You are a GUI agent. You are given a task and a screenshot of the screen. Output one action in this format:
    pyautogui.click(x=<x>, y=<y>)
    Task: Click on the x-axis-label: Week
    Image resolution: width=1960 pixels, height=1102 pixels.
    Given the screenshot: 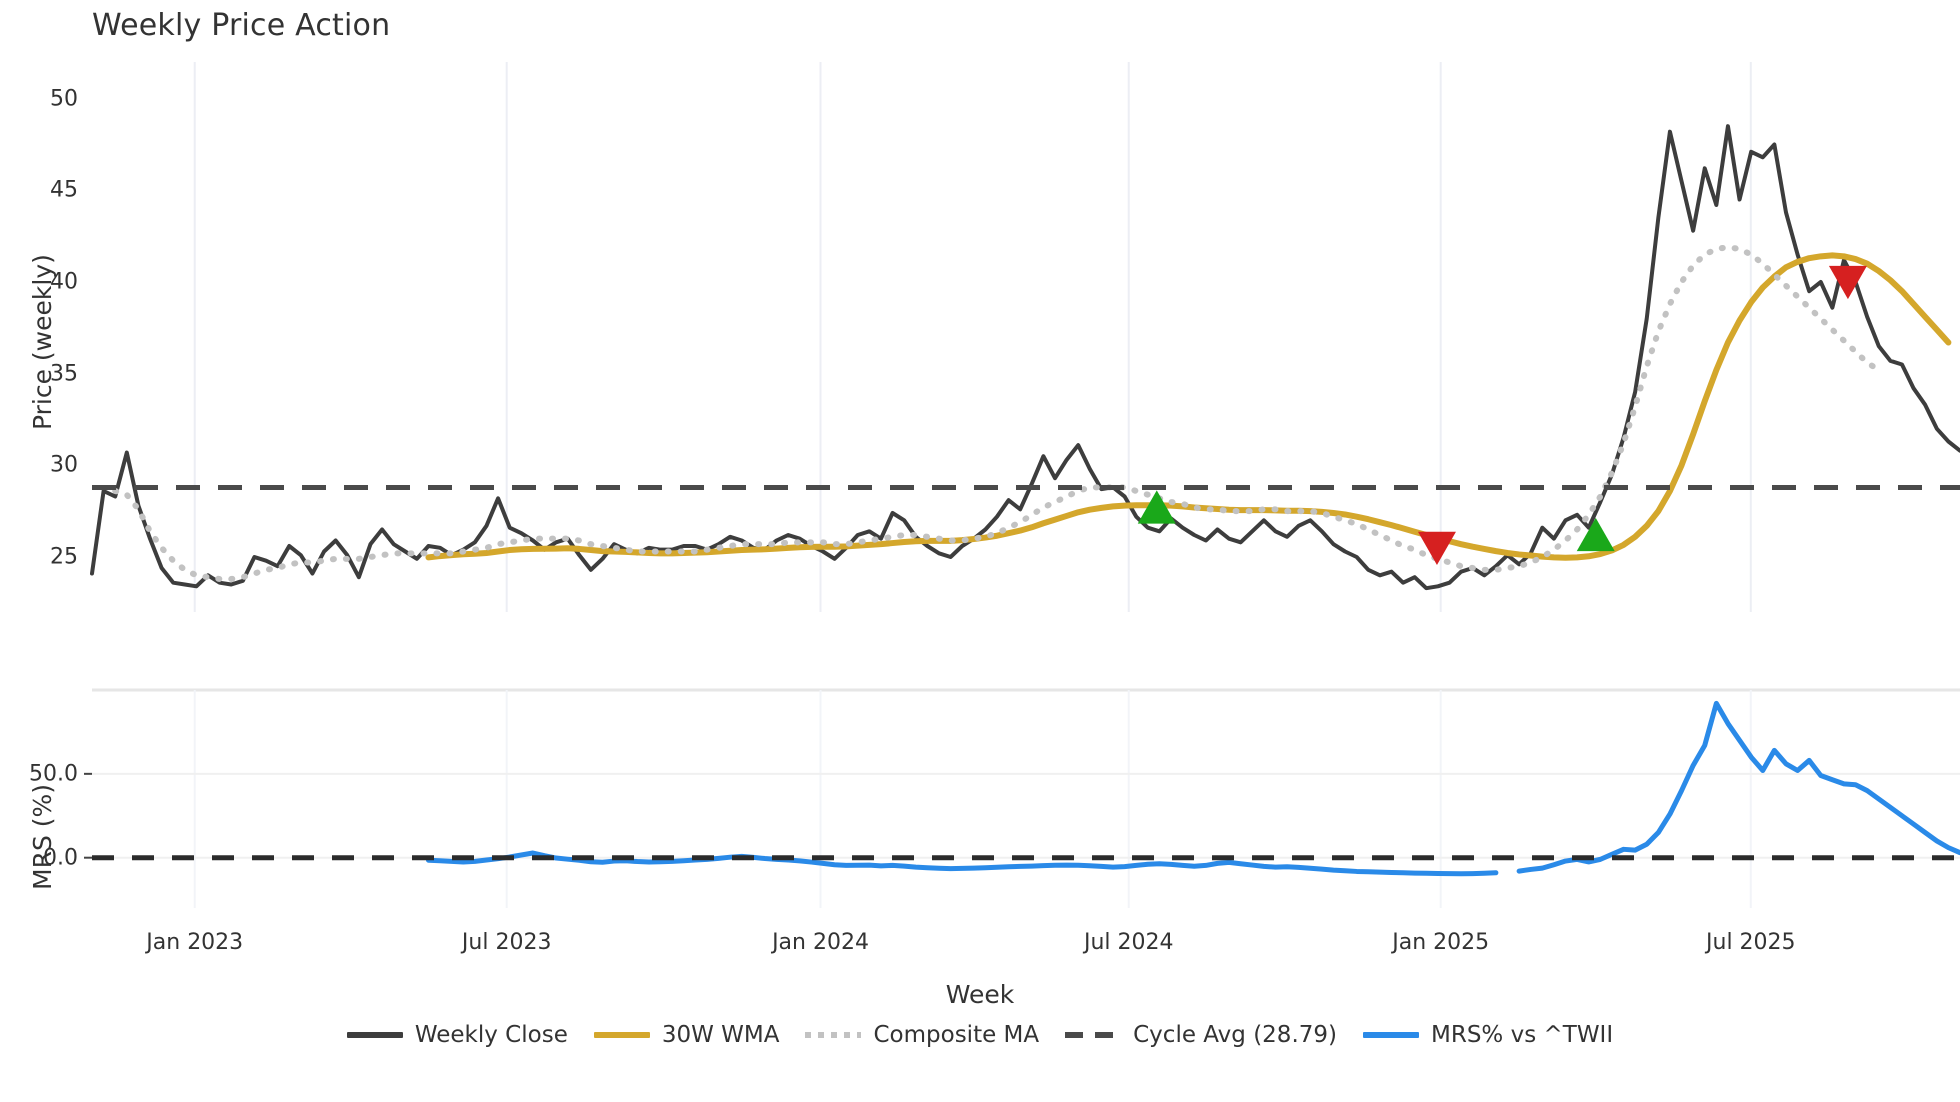 What is the action you would take?
    pyautogui.click(x=980, y=994)
    